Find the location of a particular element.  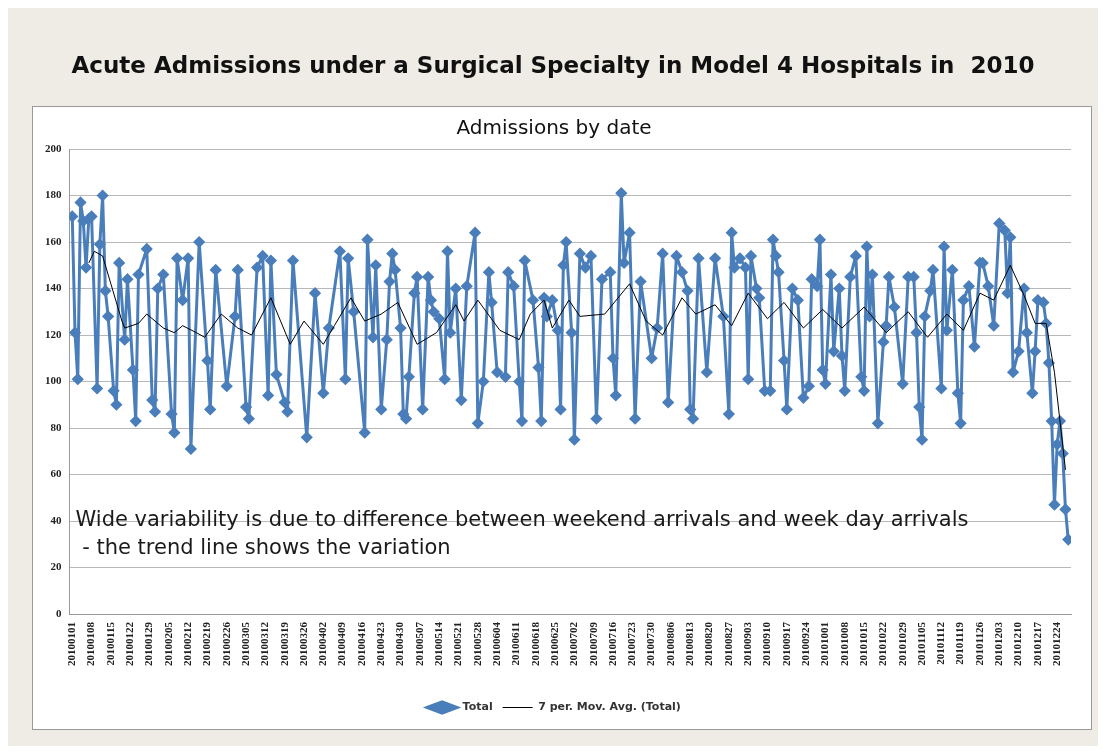

x-tick-label: 20100423 is located at coordinates (380, 643).